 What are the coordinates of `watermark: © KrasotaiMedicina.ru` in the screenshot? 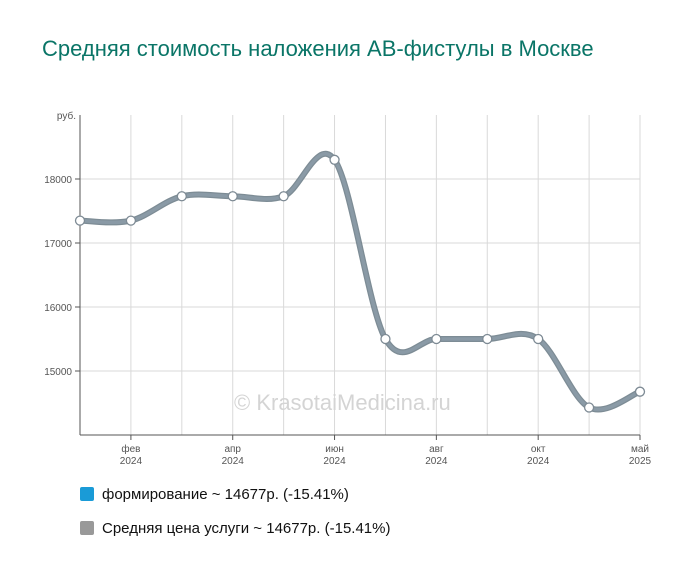 It's located at (342, 402).